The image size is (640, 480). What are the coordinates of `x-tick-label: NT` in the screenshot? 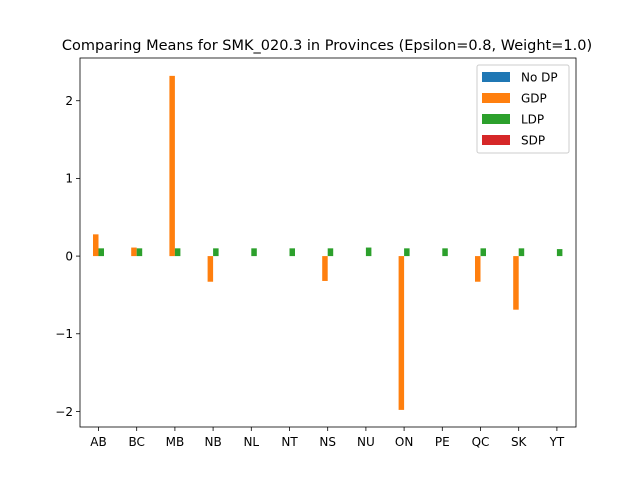 It's located at (289, 442).